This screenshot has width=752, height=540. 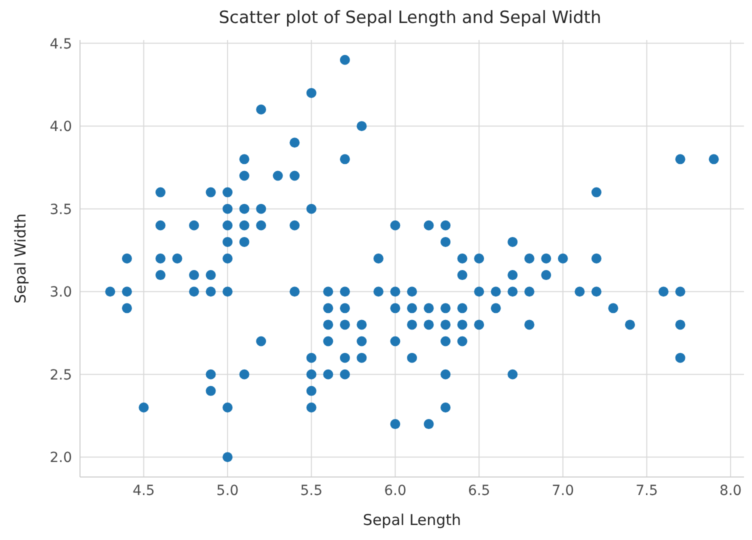 I want to click on y-tick-label: 2.0, so click(x=61, y=458).